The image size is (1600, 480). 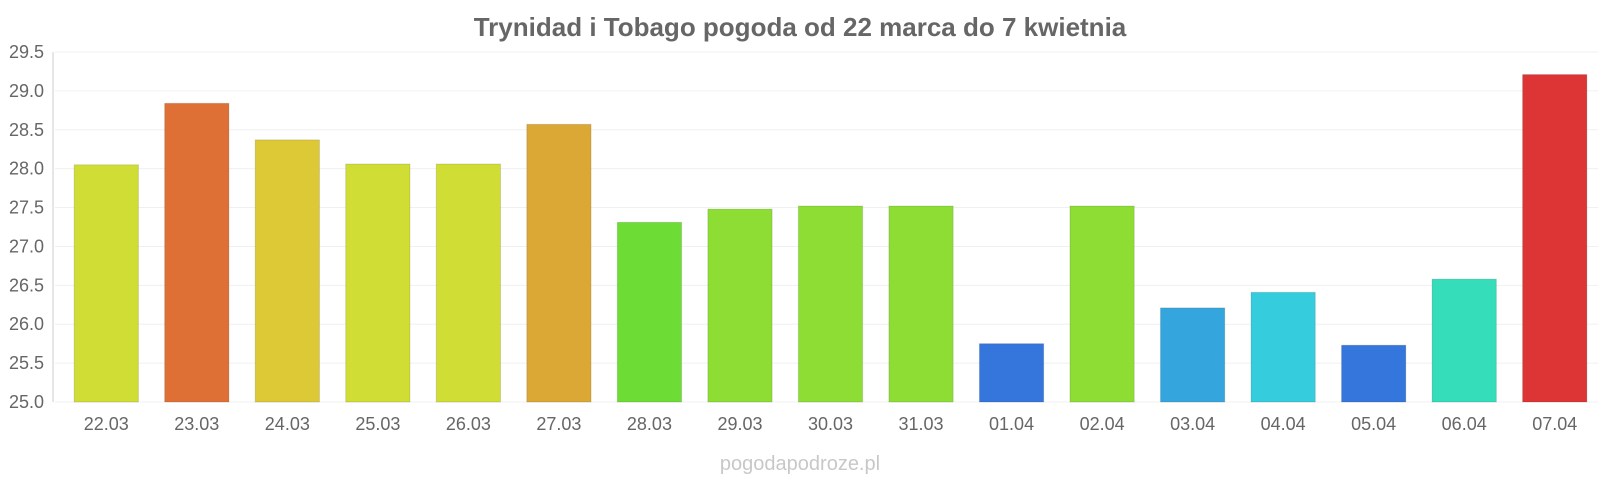 I want to click on bar-24.03, so click(x=287, y=271).